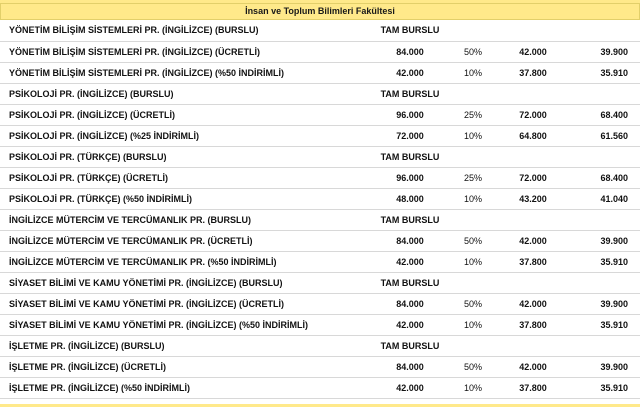 This screenshot has width=640, height=407. What do you see at coordinates (186, 346) in the screenshot?
I see `program-name: İŞLETME PR. (İNGİLİZCE) (BURSLU)` at bounding box center [186, 346].